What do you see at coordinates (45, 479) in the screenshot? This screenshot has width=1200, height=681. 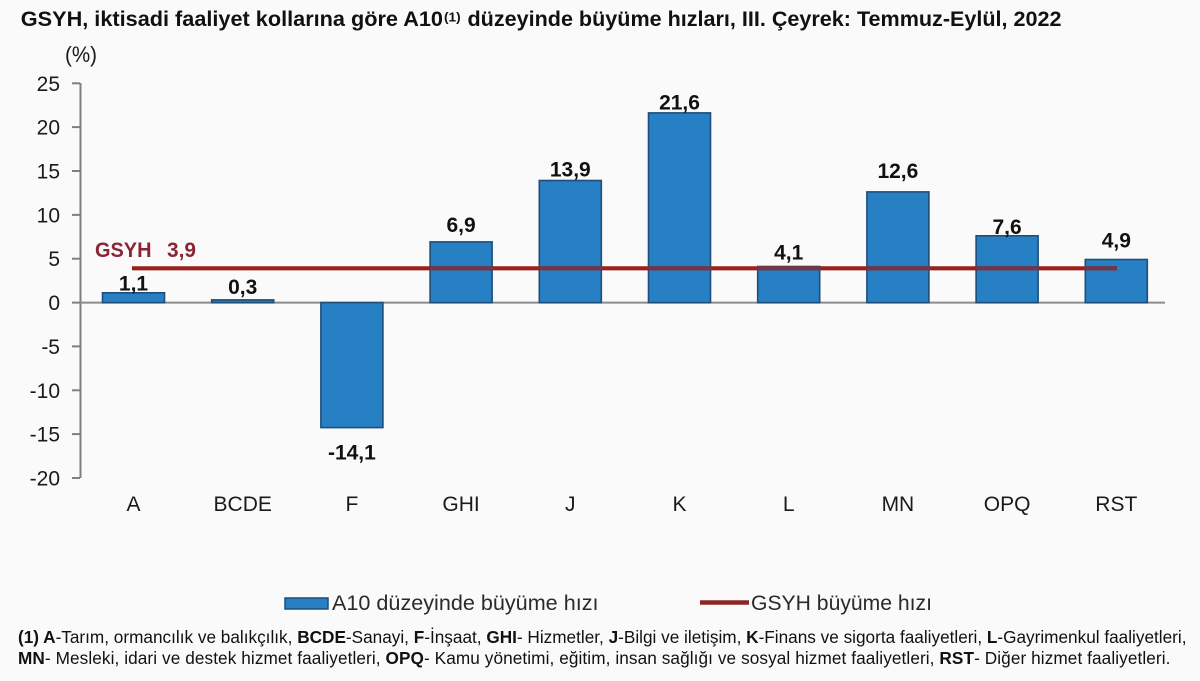 I see `svg-text: -20` at bounding box center [45, 479].